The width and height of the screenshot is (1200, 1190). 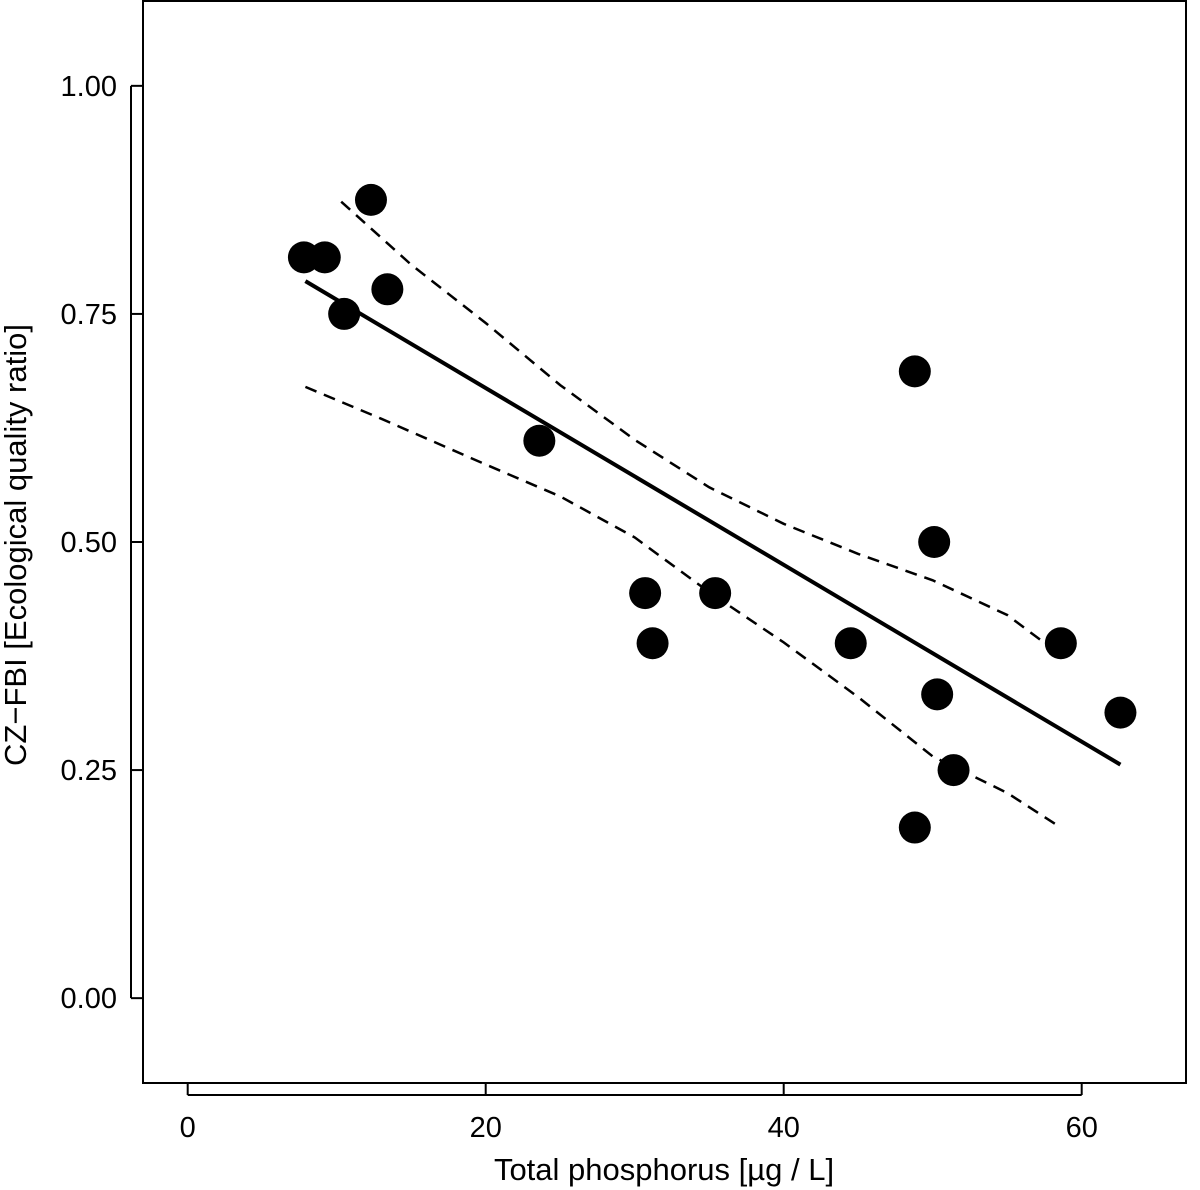 What do you see at coordinates (16, 545) in the screenshot?
I see `y-axis-title: CZ−FBI [Ecological quality ratio]` at bounding box center [16, 545].